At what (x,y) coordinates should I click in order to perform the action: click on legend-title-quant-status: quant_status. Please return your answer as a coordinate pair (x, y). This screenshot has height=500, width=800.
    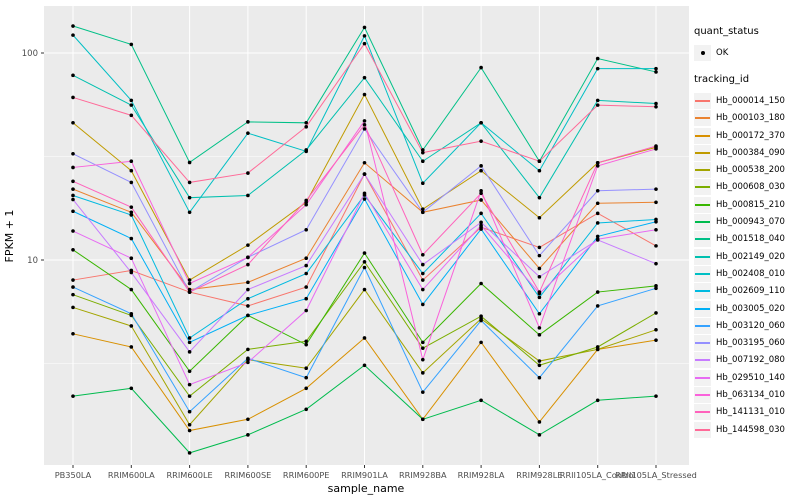
    Looking at the image, I should click on (726, 31).